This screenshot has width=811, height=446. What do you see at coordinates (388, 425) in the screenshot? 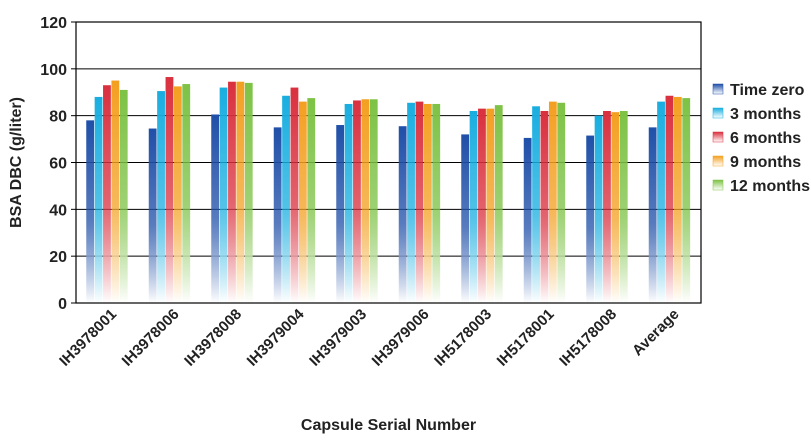
I see `x-axis-label: Capsule Serial Number` at bounding box center [388, 425].